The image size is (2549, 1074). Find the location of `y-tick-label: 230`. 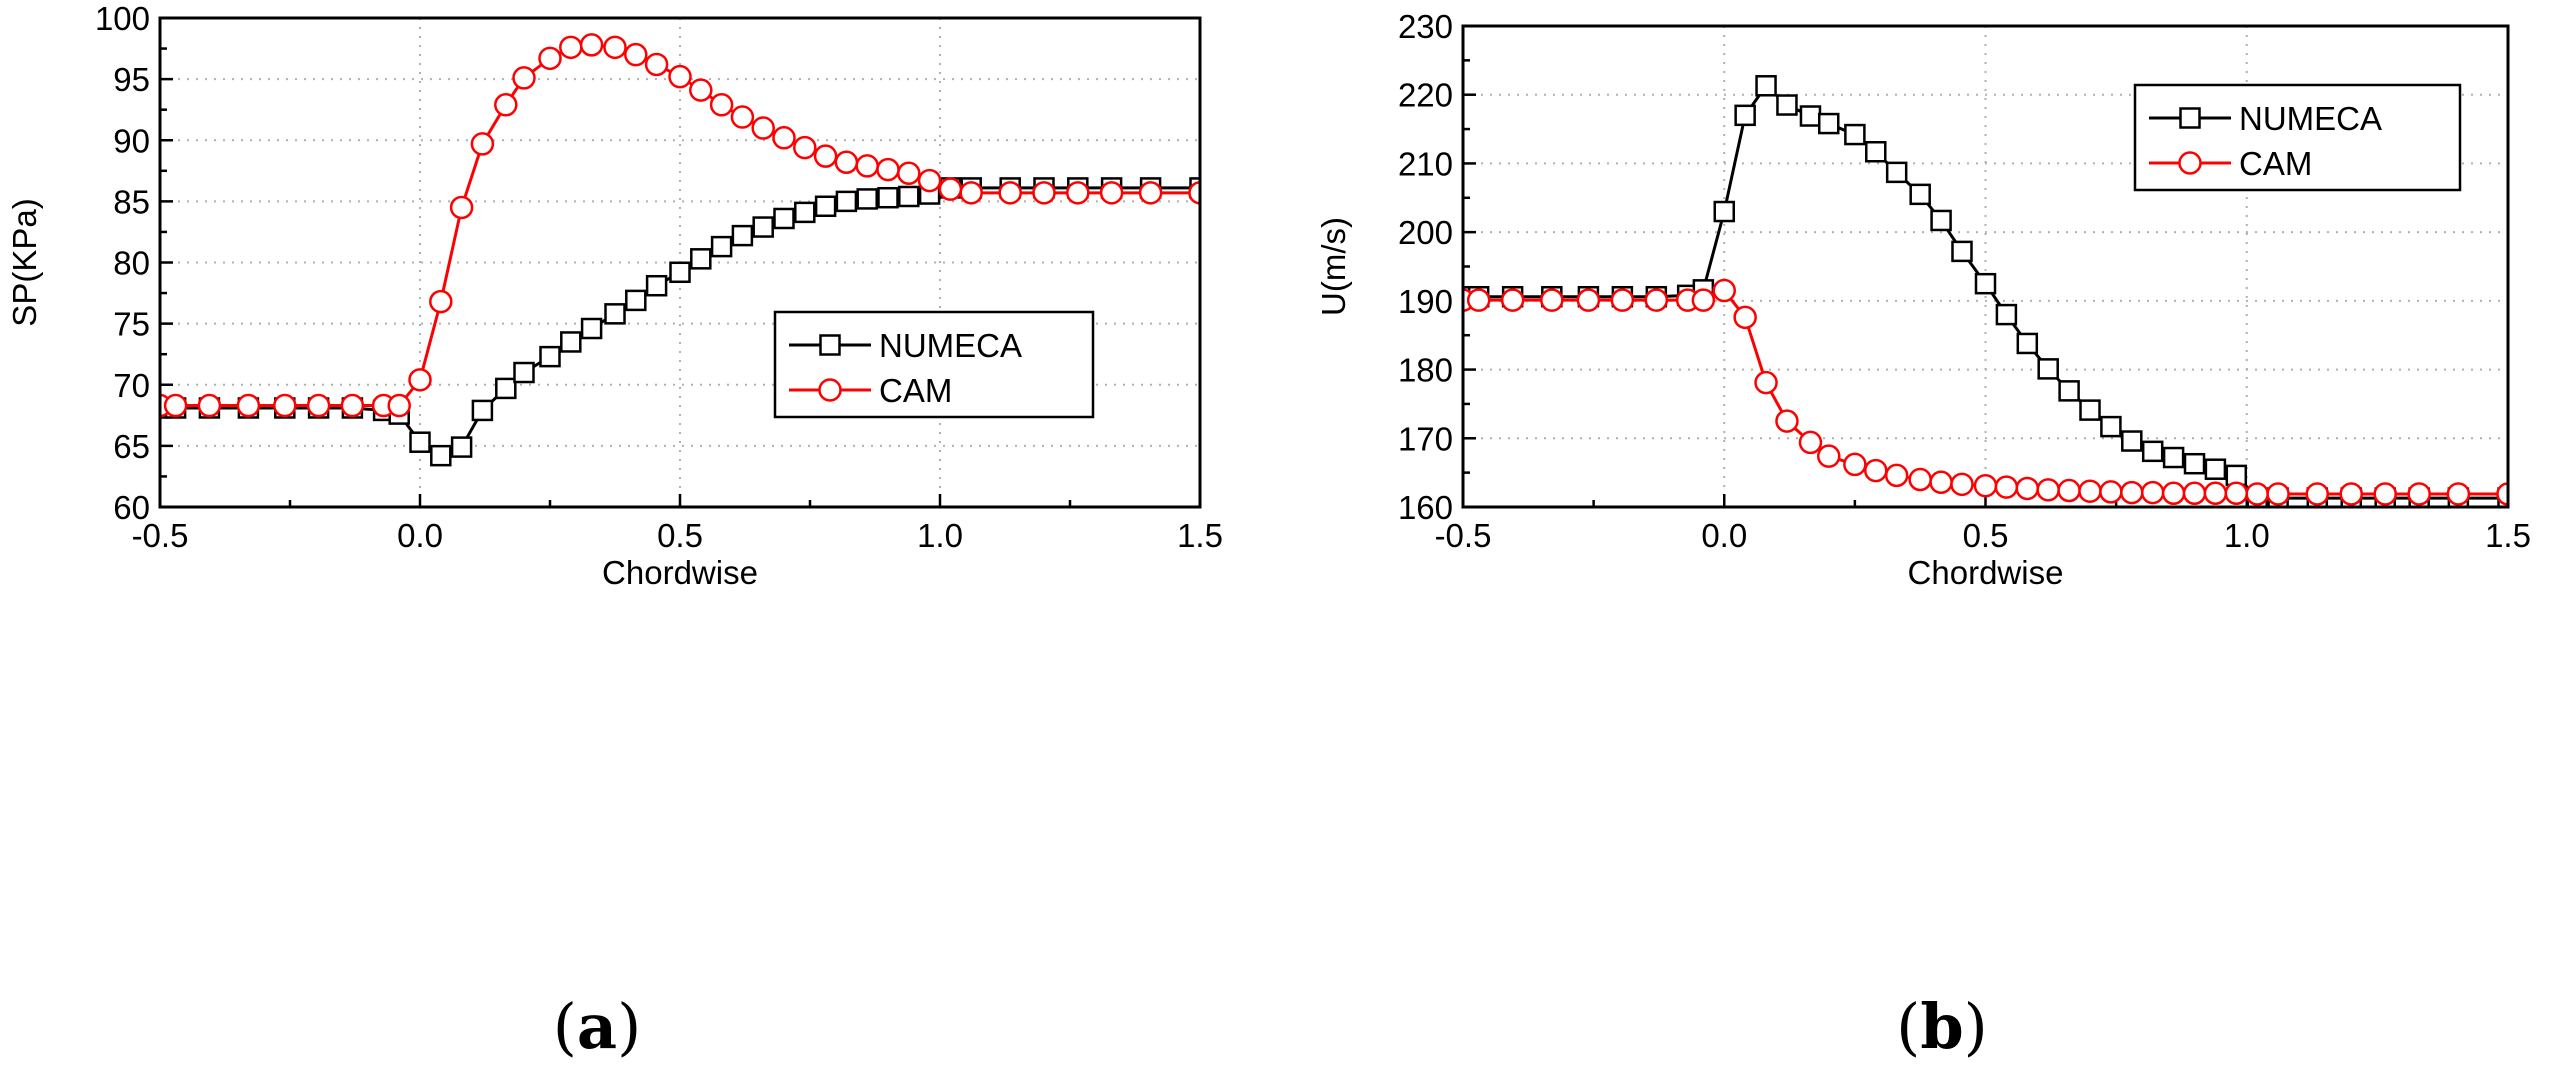

y-tick-label: 230 is located at coordinates (1425, 26).